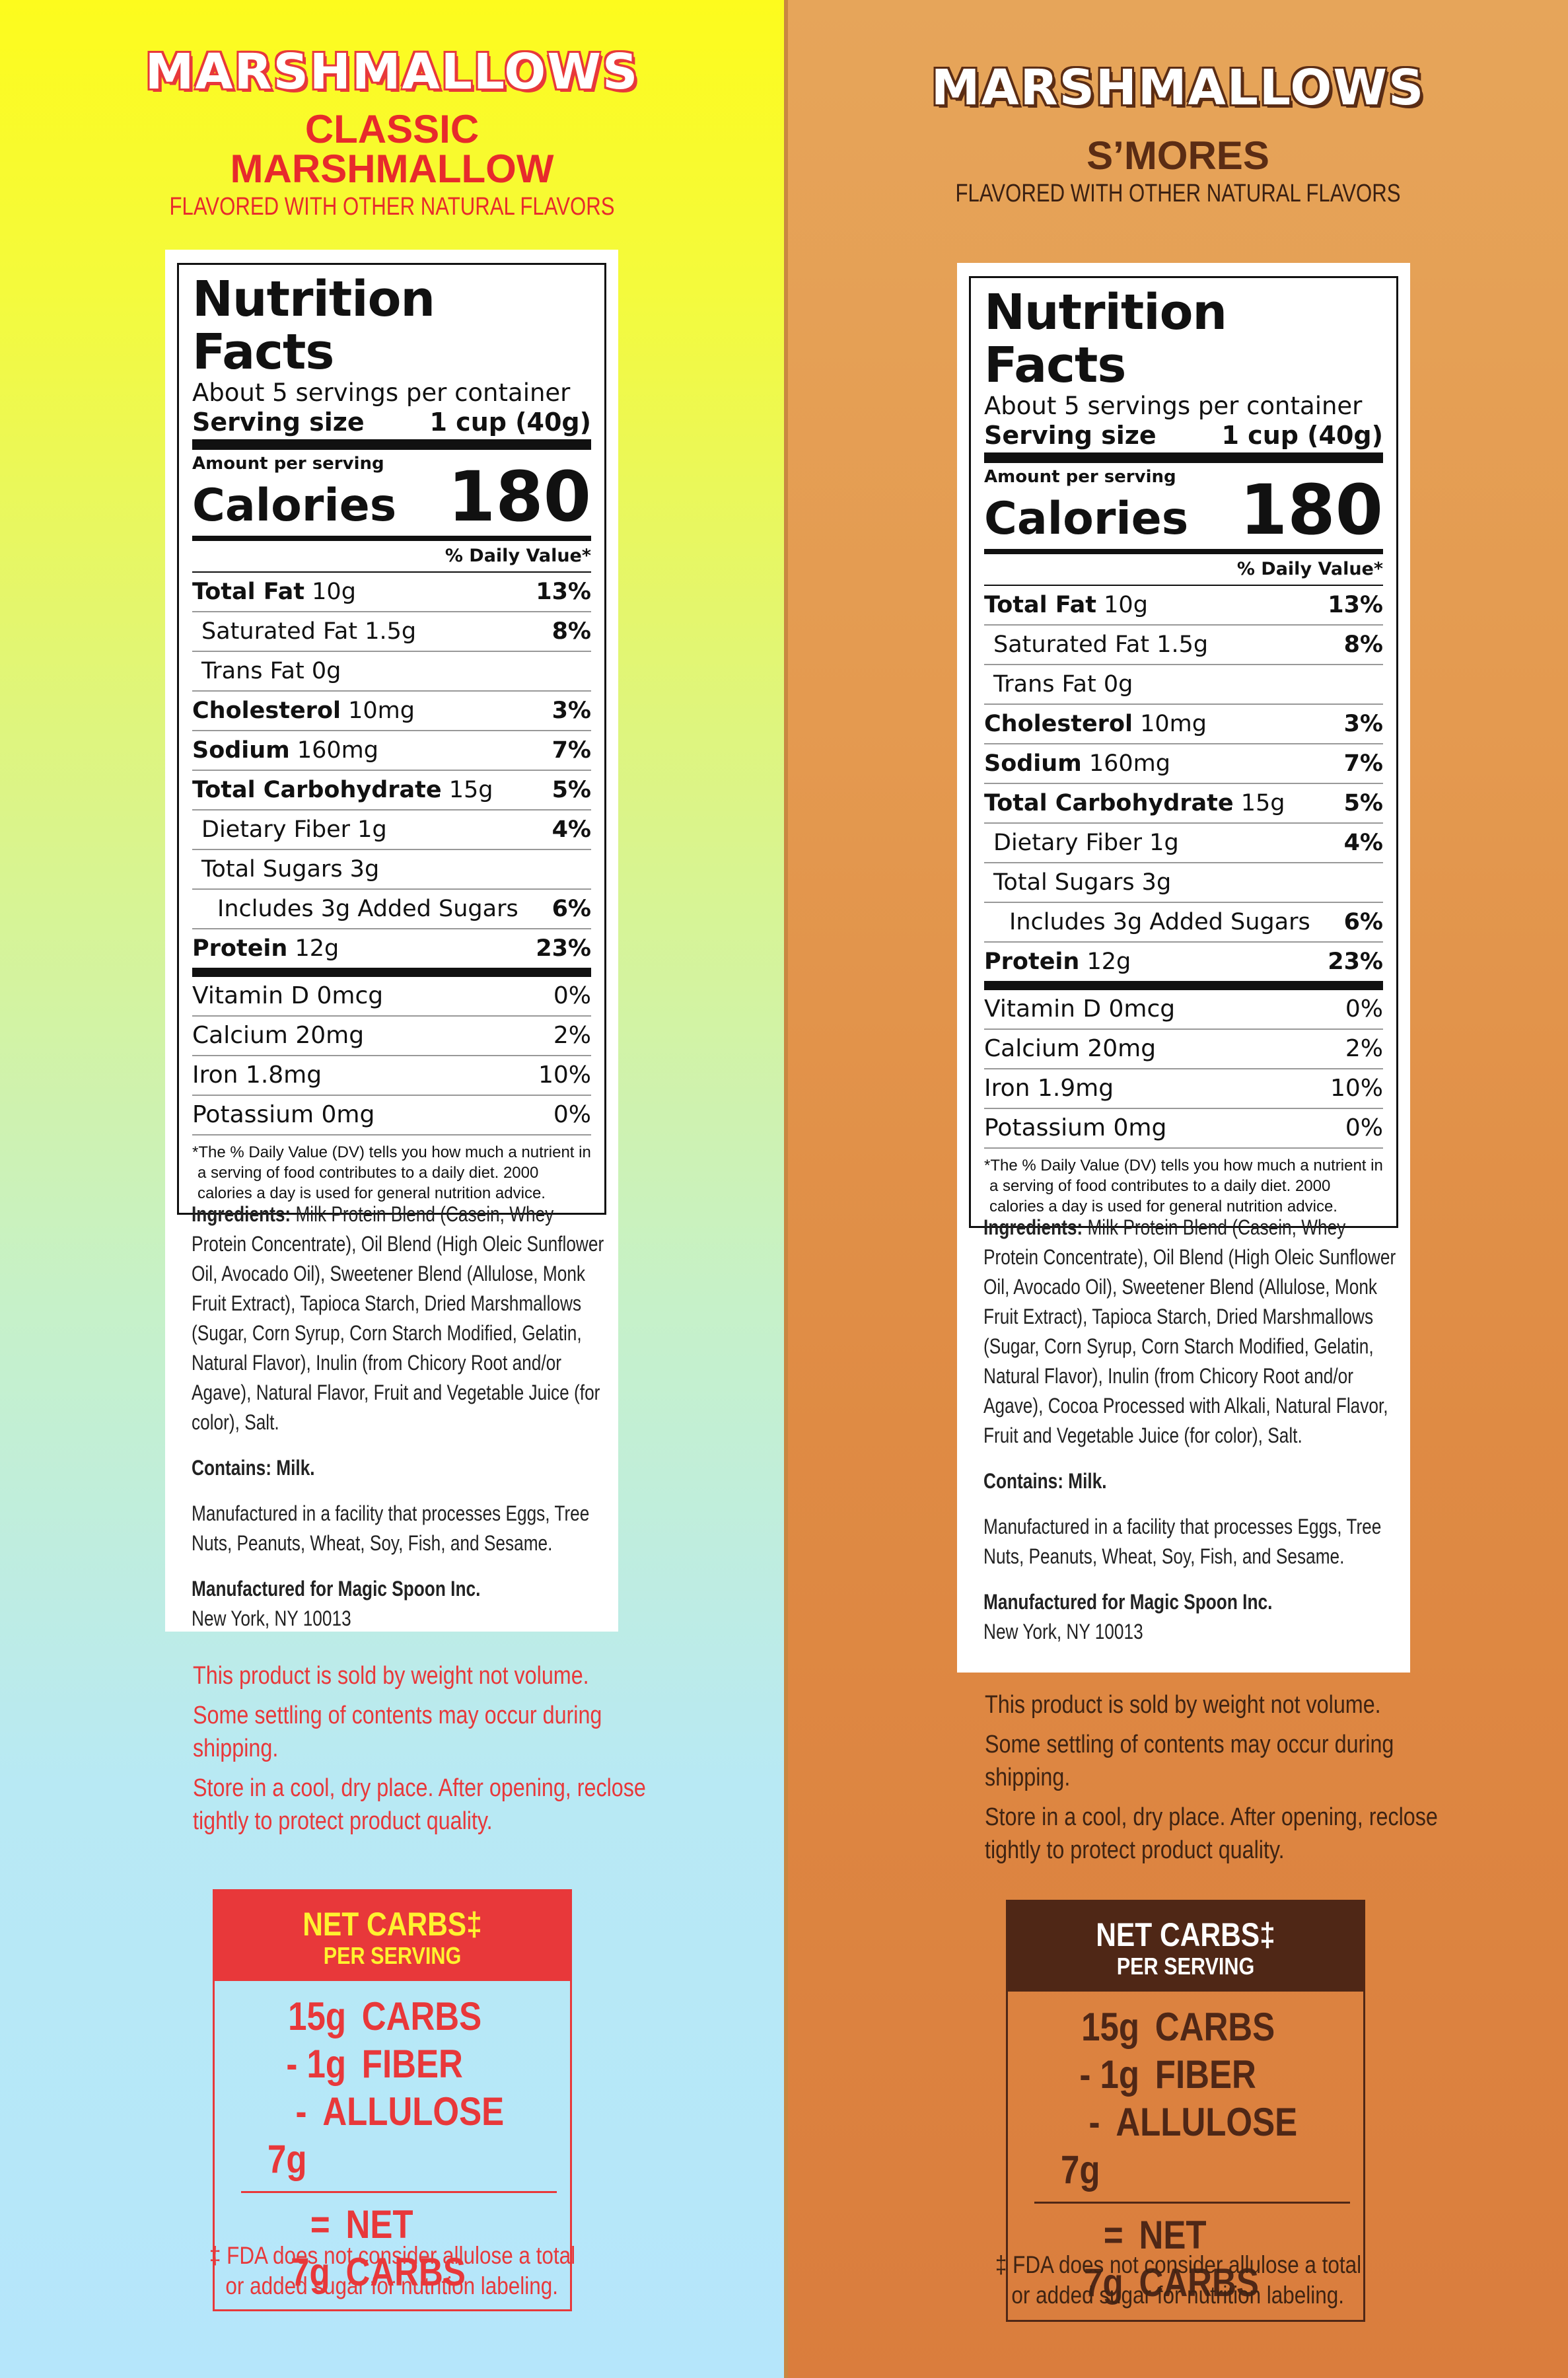 This screenshot has height=2378, width=1568. What do you see at coordinates (564, 1075) in the screenshot?
I see `vitamin-dv: 10%` at bounding box center [564, 1075].